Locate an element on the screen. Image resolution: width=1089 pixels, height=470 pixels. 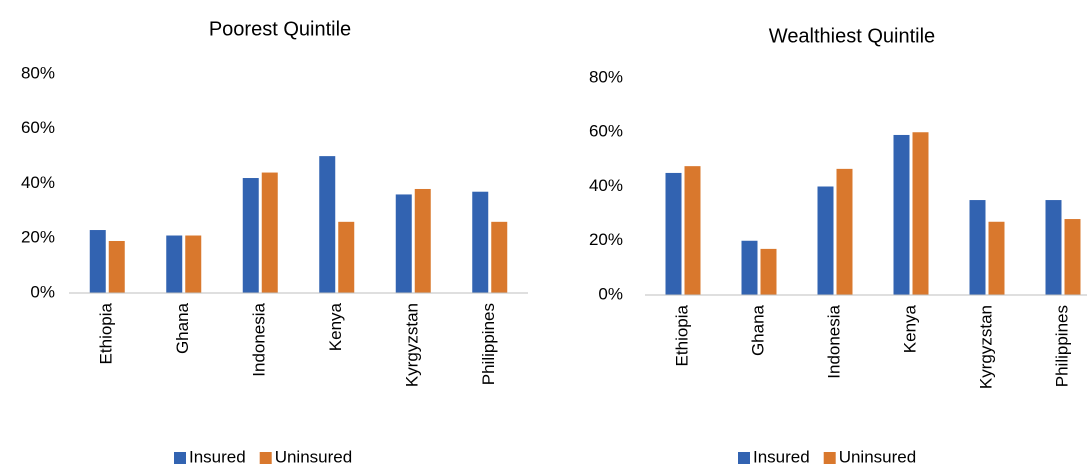
chart-title: Wealthiest Quintile is located at coordinates (852, 36).